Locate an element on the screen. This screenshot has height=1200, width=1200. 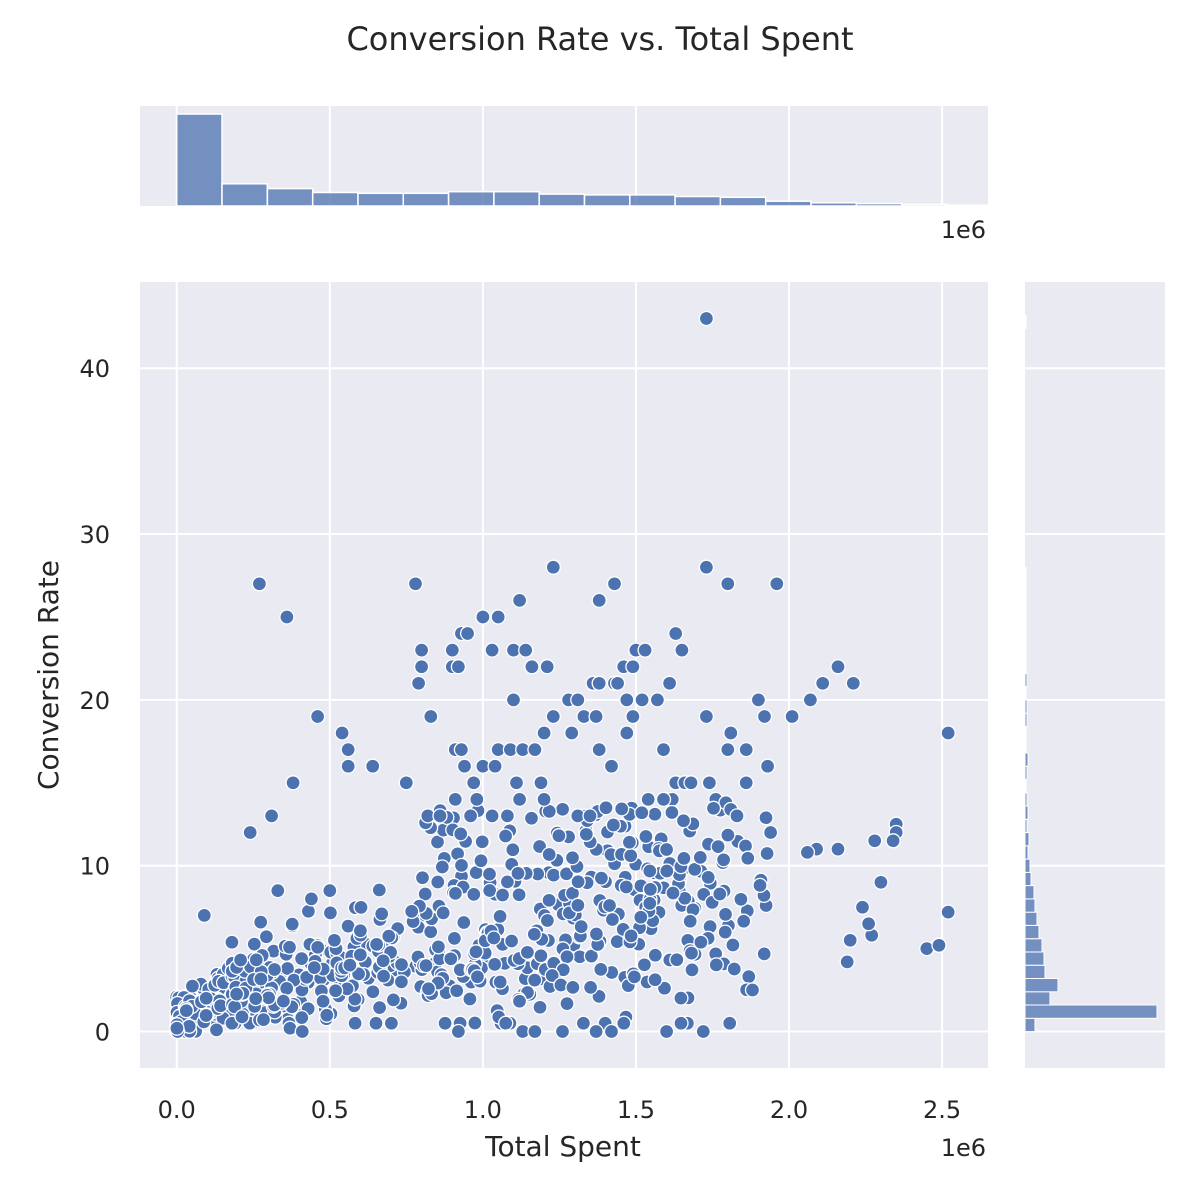
y-tick-label: 30 is located at coordinates (94, 535).